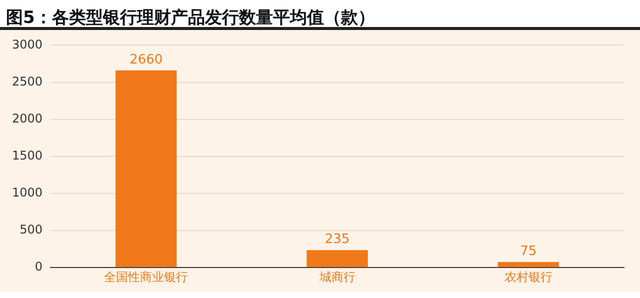  I want to click on x-tick-label: 城商行, so click(337, 277).